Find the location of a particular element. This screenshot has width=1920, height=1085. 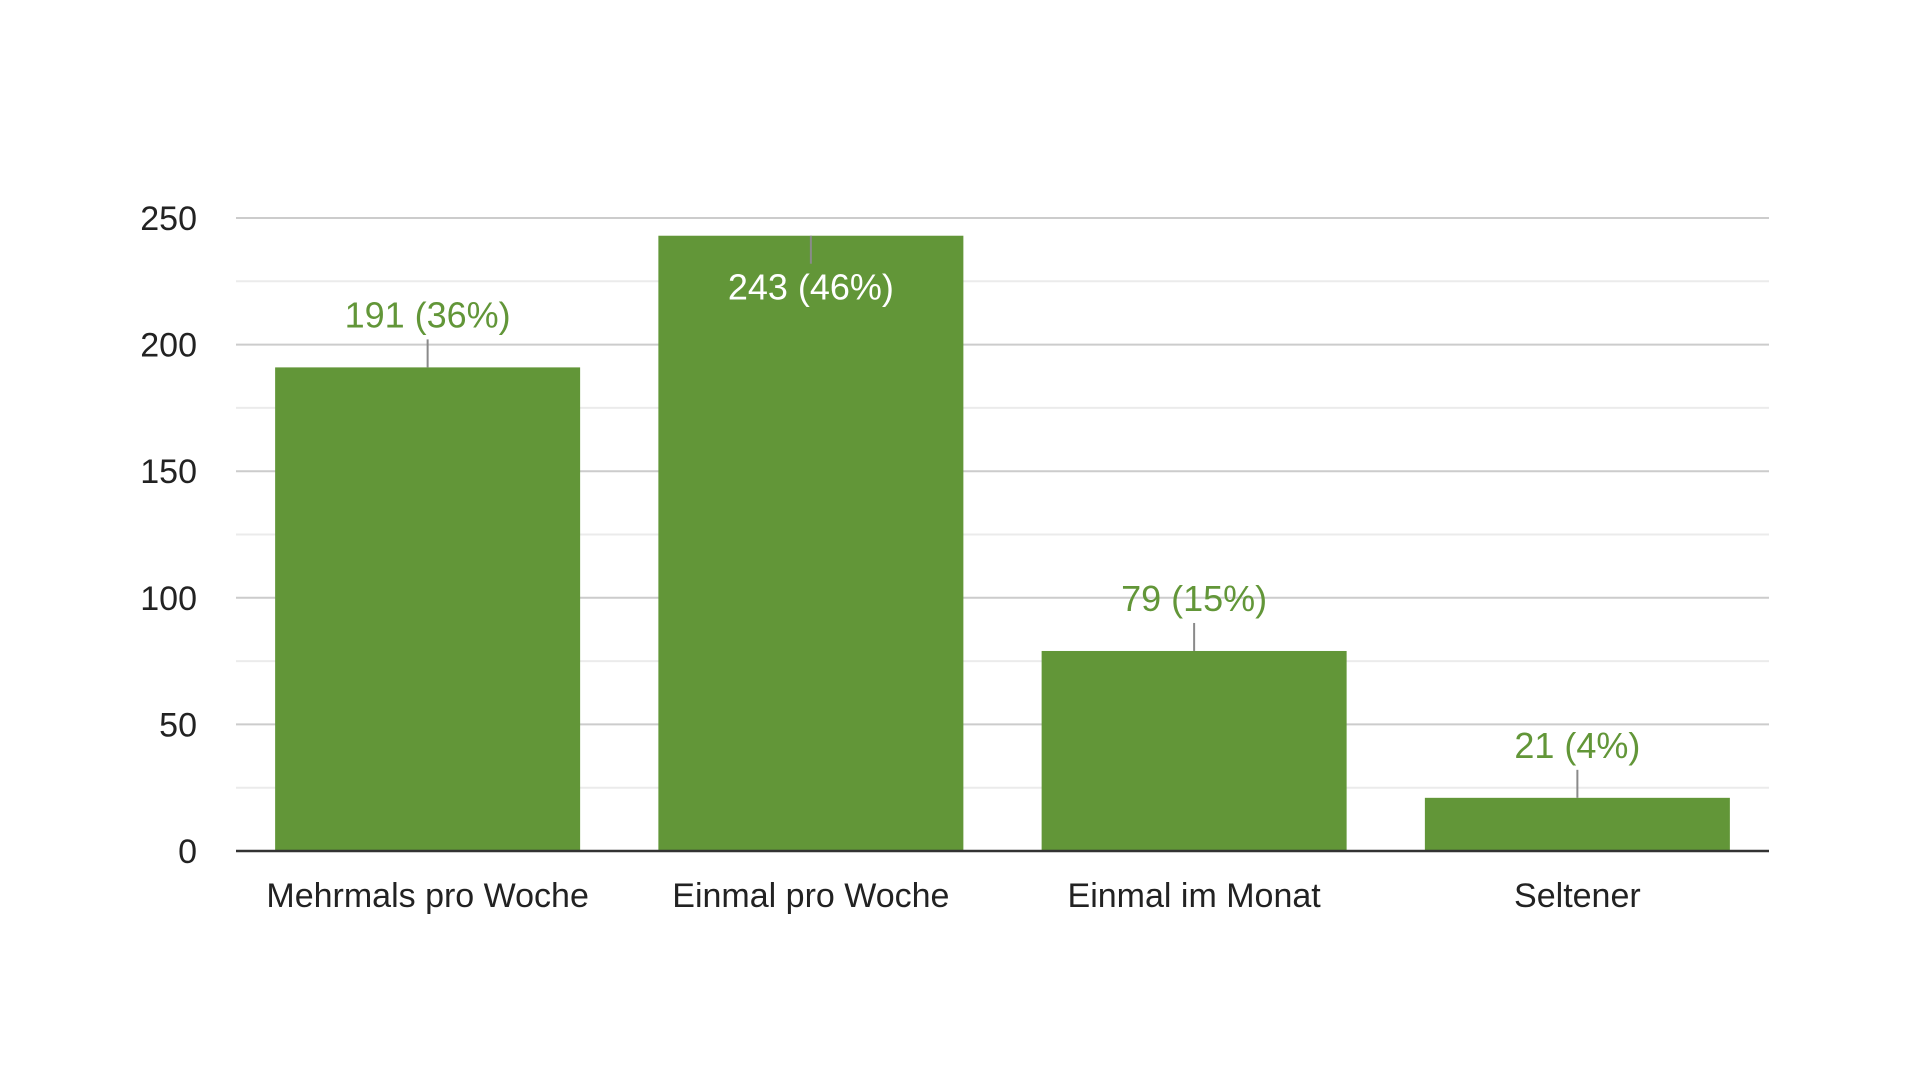

x-tick-label: Seltener is located at coordinates (1577, 896).